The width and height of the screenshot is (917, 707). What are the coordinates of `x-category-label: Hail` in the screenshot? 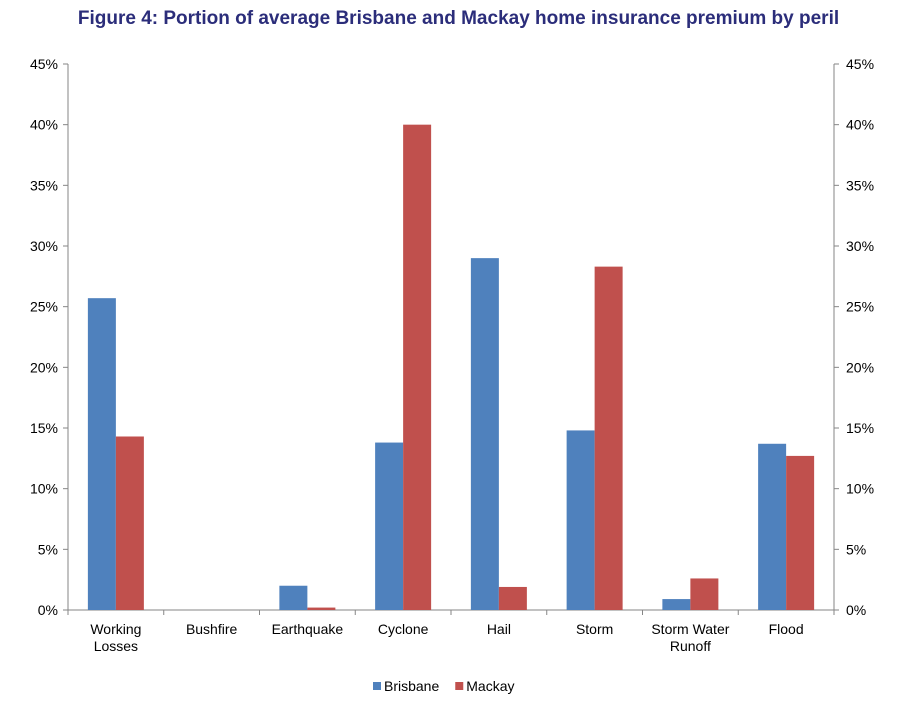 It's located at (499, 629).